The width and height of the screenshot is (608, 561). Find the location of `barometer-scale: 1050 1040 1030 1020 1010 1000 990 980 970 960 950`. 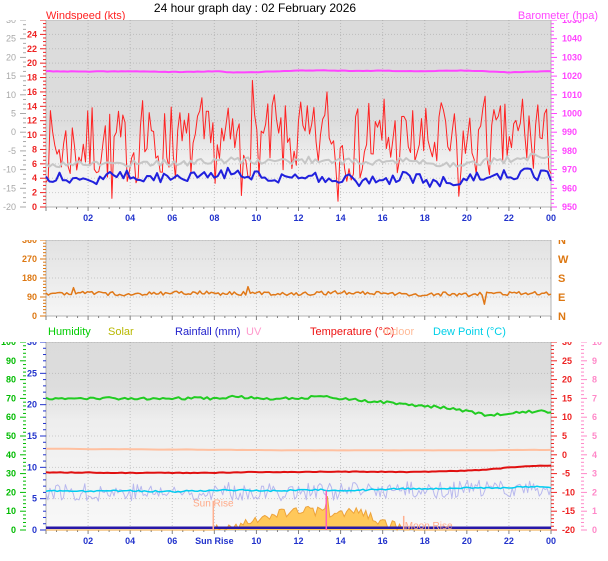

barometer-scale: 1050 1040 1030 1020 1010 1000 990 980 970 960 950 is located at coordinates (566, 116).